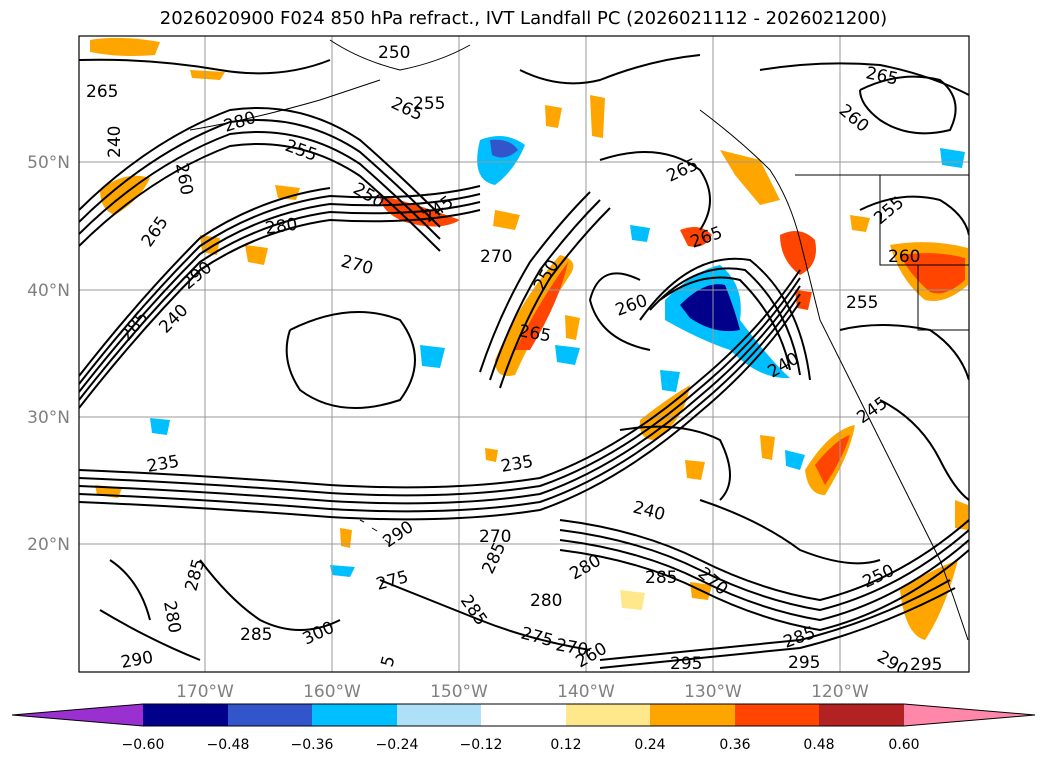 This screenshot has height=765, width=1047. What do you see at coordinates (48, 291) in the screenshot?
I see `lat-tick-label: 40°N` at bounding box center [48, 291].